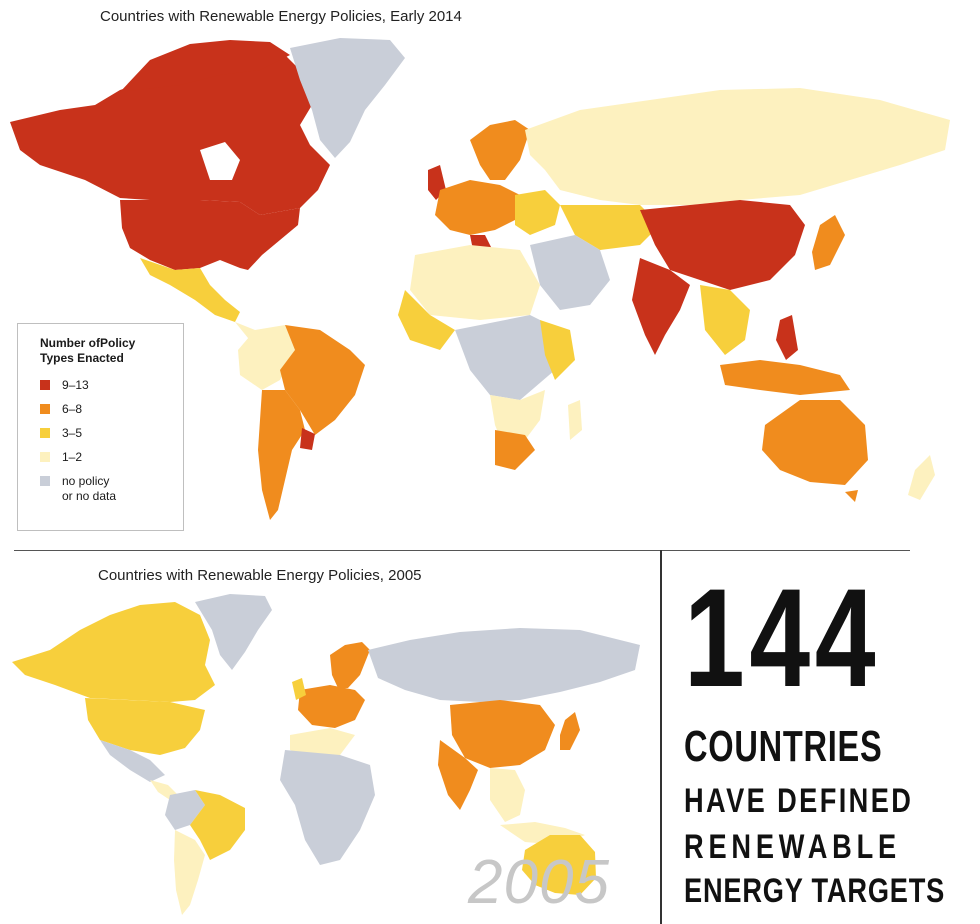 This screenshot has width=980, height=924. Describe the element at coordinates (88, 350) in the screenshot. I see `legend-title: Number ofPolicy Types Enacted` at that location.